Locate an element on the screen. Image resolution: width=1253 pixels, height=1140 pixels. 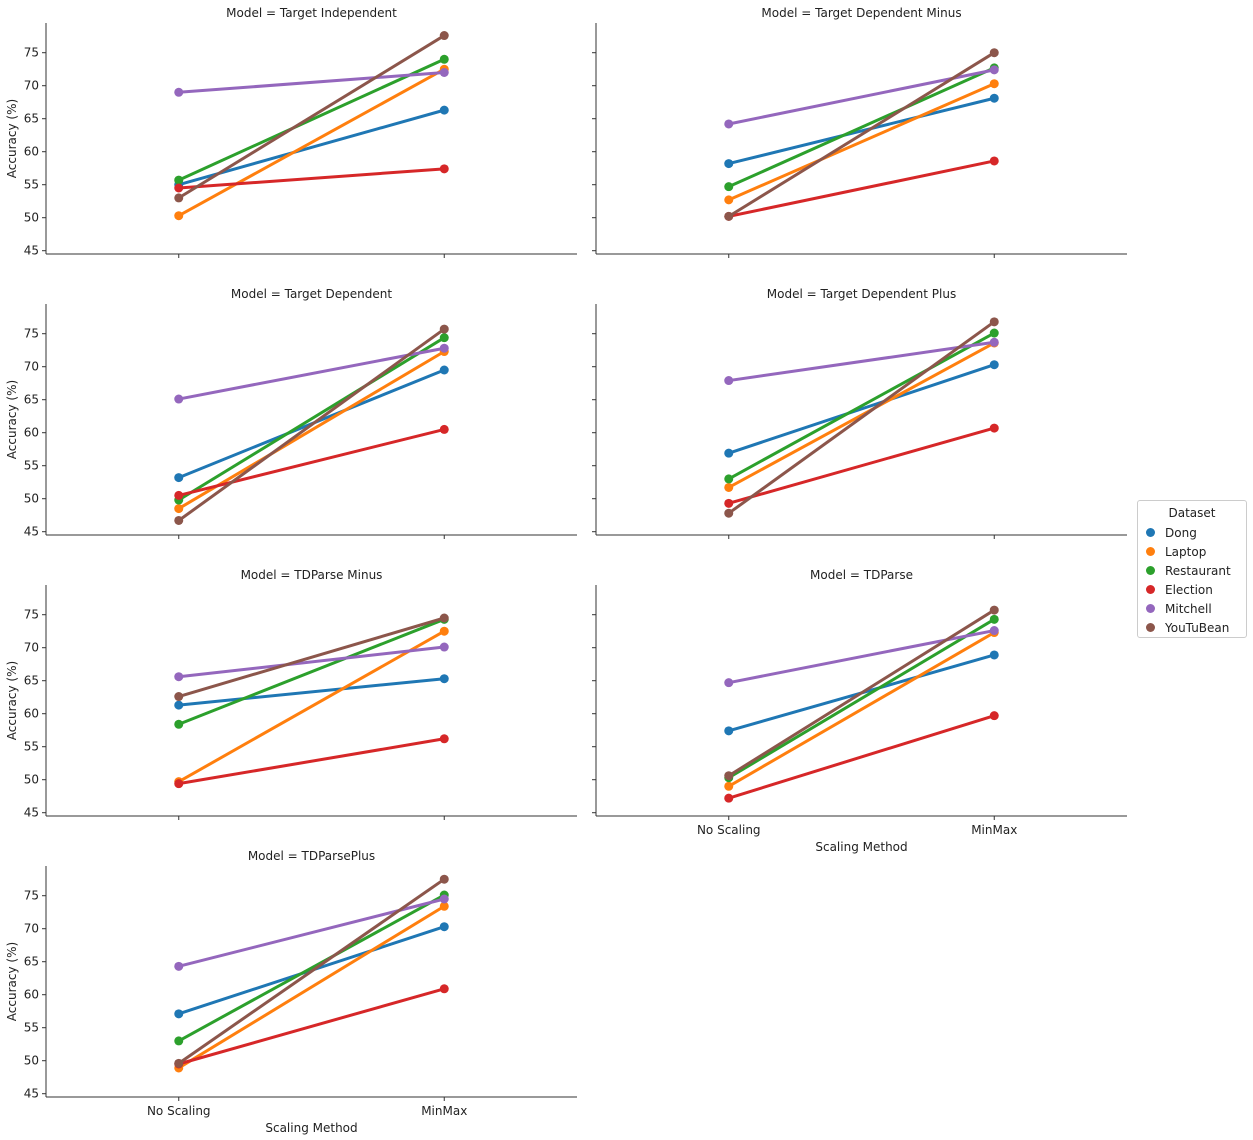
facet-panel: Model = Target Dependent Minus is located at coordinates (859, 132).